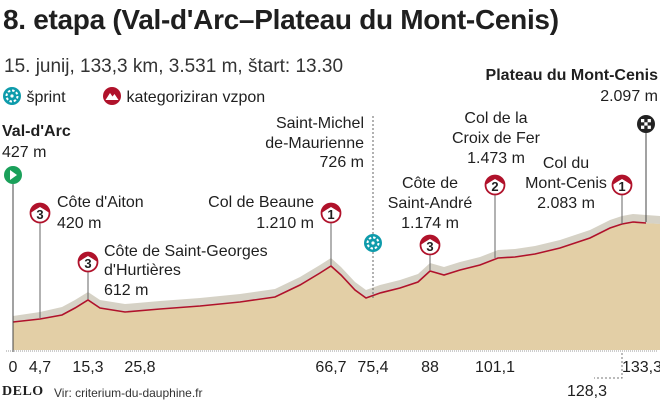  What do you see at coordinates (100, 202) in the screenshot?
I see `climb-name: Côte d'Aiton` at bounding box center [100, 202].